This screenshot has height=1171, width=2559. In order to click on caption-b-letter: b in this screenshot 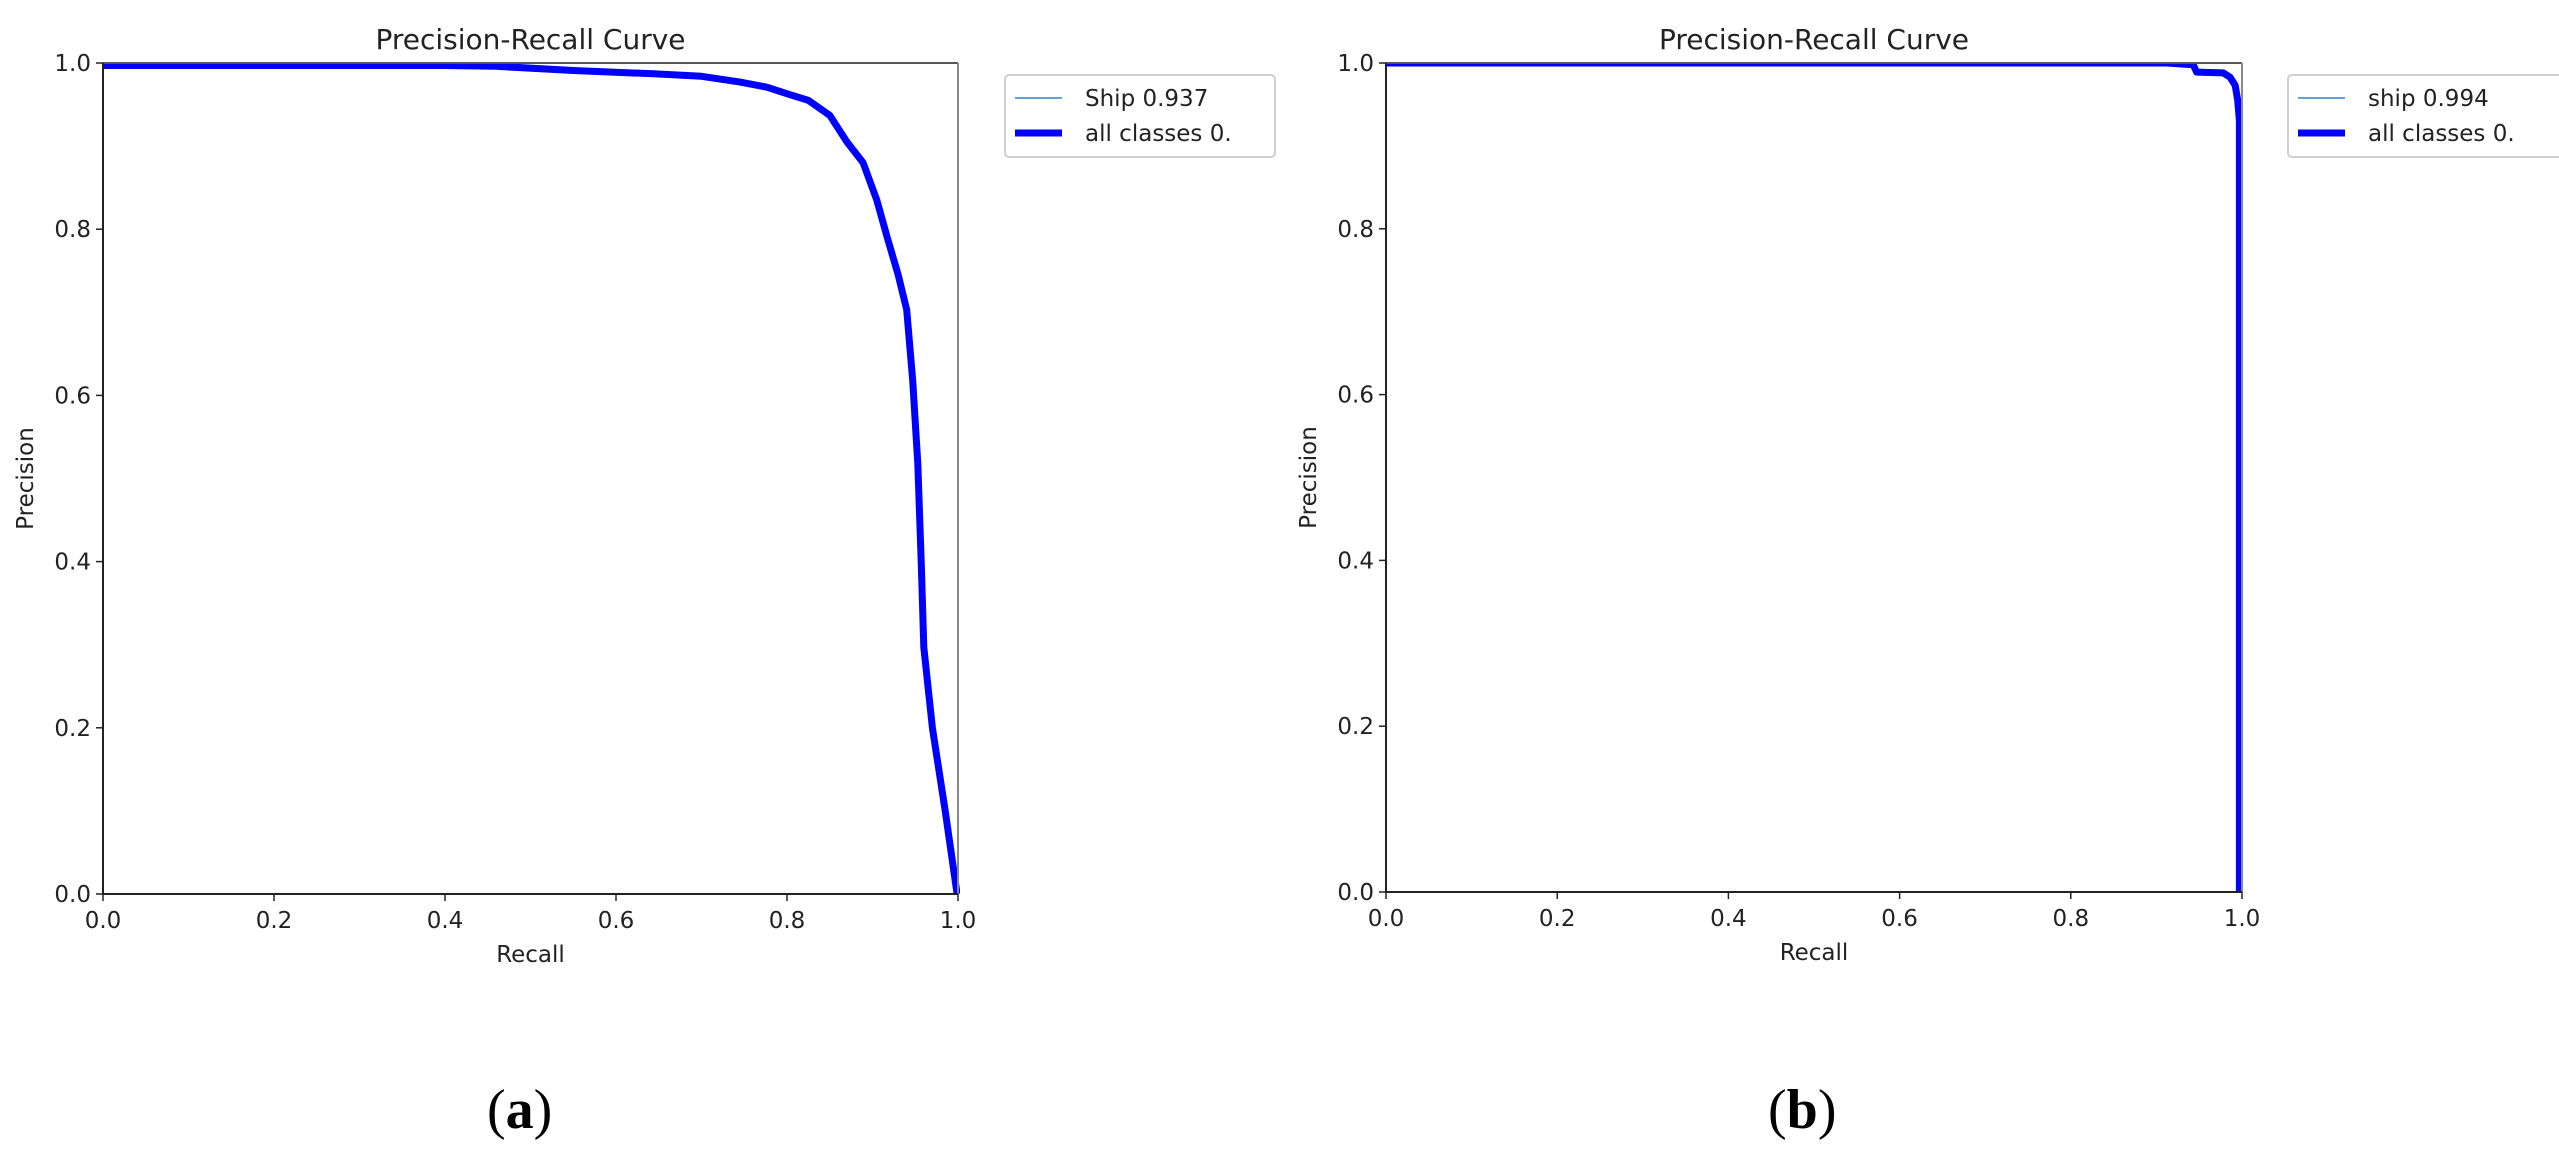, I will do `click(1802, 1110)`.